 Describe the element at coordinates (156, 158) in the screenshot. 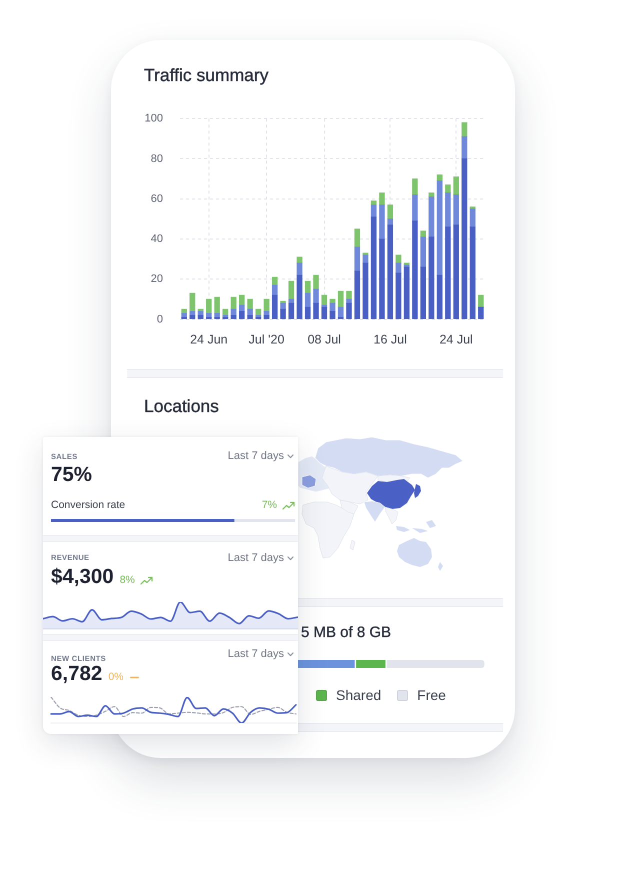

I see `y-tick-label: 80` at that location.